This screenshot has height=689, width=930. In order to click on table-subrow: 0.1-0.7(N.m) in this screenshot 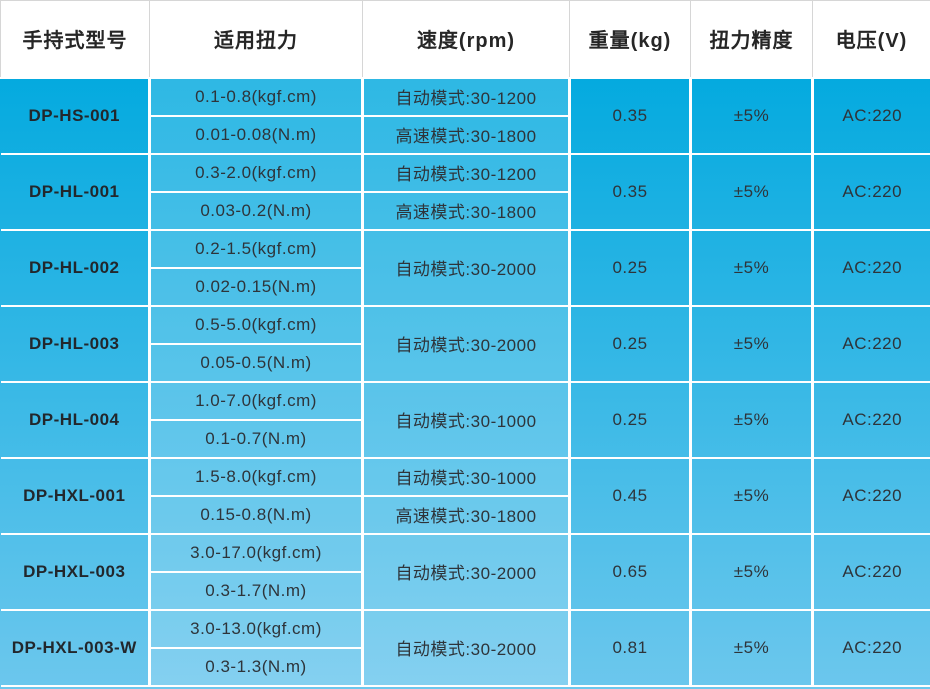, I will do `click(465, 438)`.